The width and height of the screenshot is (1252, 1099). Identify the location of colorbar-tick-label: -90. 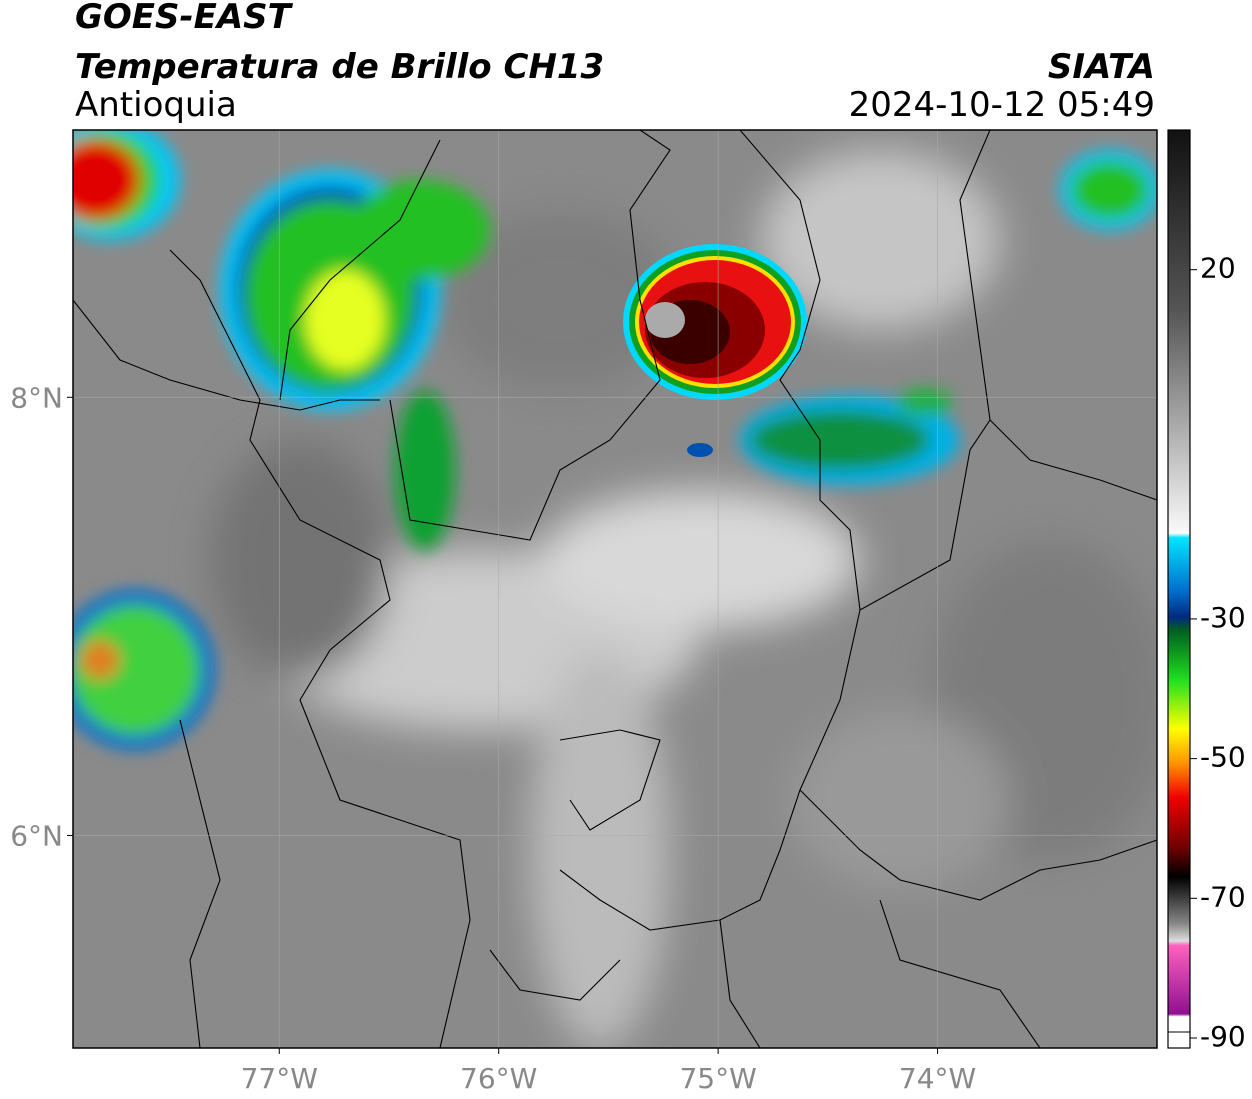
(1223, 1036).